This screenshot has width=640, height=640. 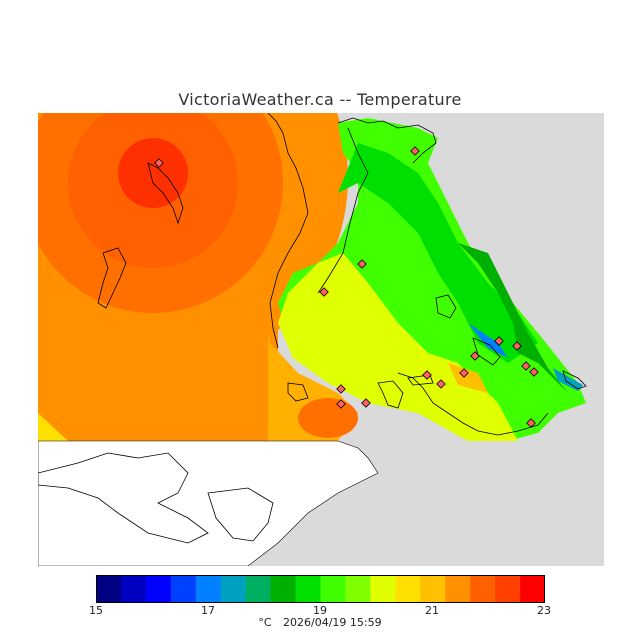 I want to click on colorbar-border, so click(x=320, y=589).